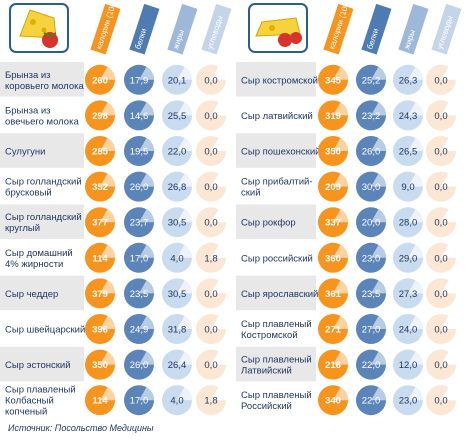 This screenshot has height=443, width=474. Describe the element at coordinates (408, 330) in the screenshot. I see `value-text: 24,0` at that location.